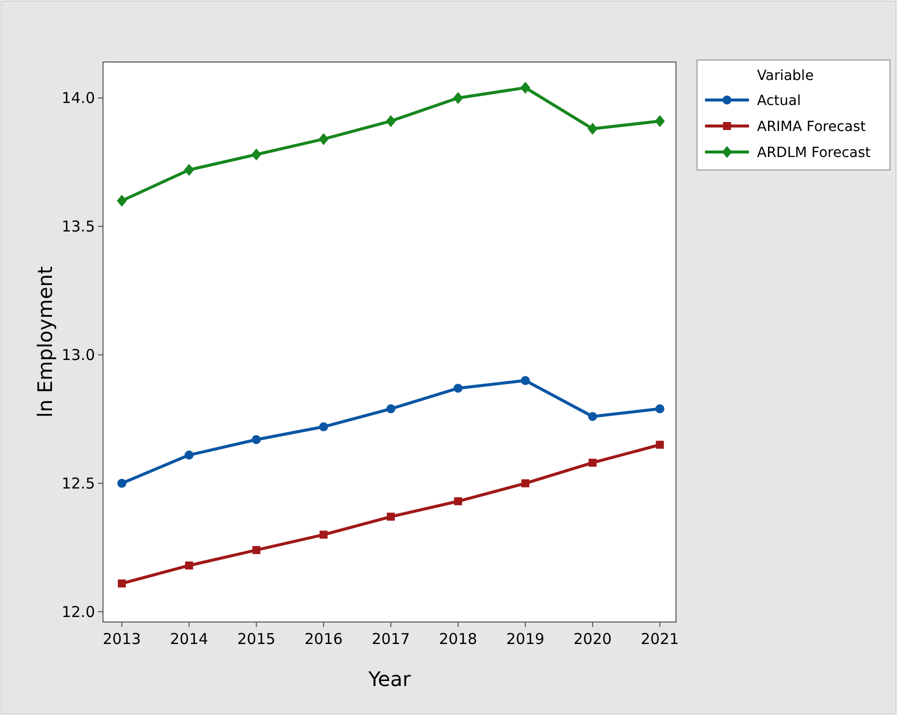 The height and width of the screenshot is (717, 899). Describe the element at coordinates (78, 227) in the screenshot. I see `y-tick-label: 13.5` at that location.